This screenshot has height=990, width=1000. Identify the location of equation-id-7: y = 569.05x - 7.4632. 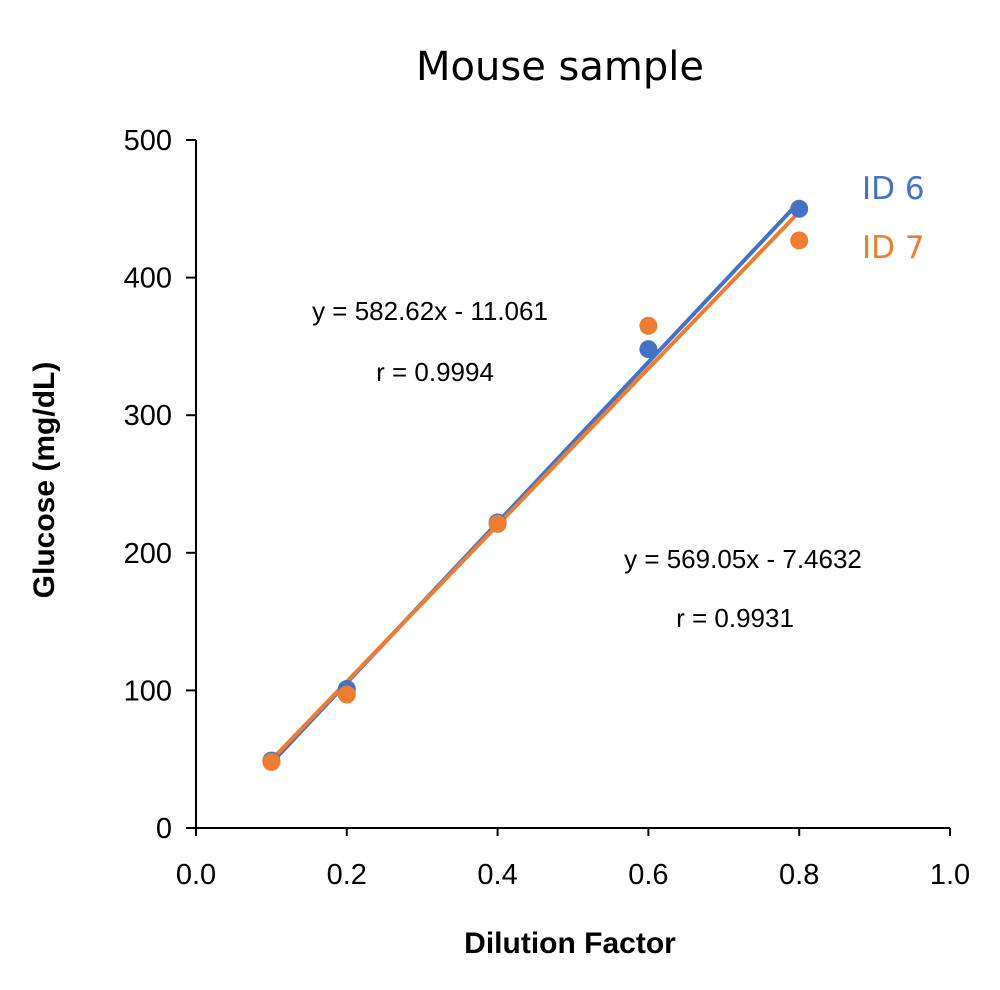
(743, 559).